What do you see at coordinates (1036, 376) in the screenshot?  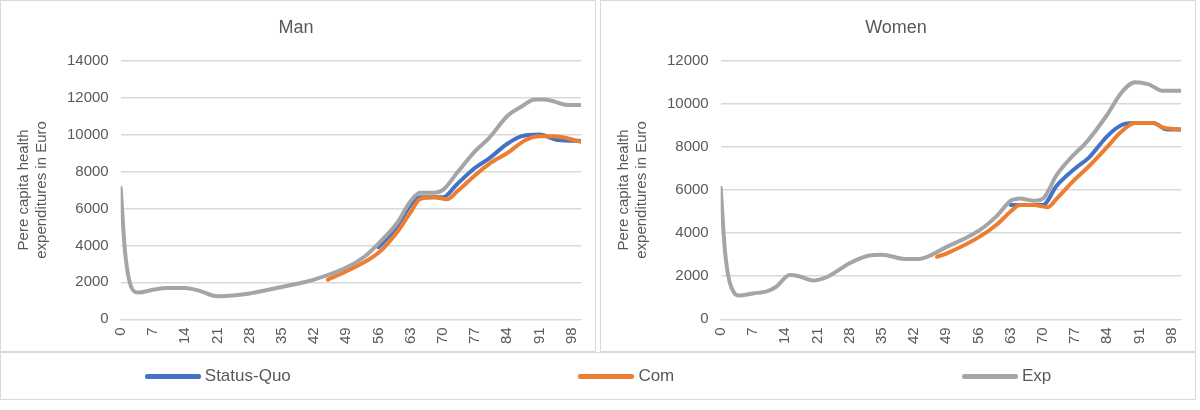 I see `legend-label: Exp` at bounding box center [1036, 376].